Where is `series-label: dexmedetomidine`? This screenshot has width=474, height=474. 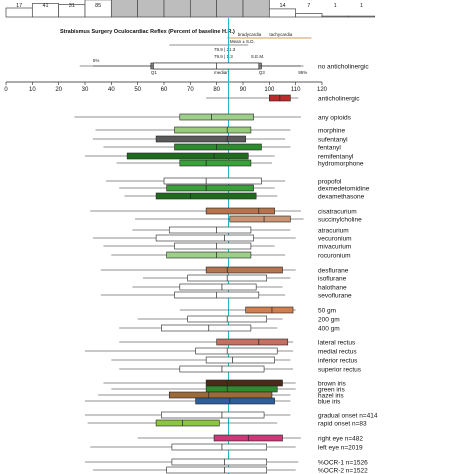
series-label: dexmedetomidine is located at coordinates (344, 189).